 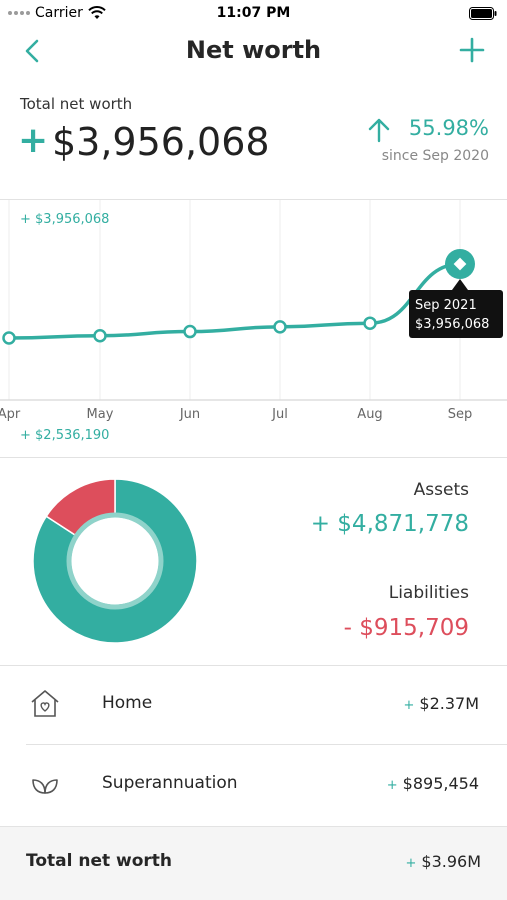 What do you see at coordinates (97, 12) in the screenshot?
I see `wifi-icon` at bounding box center [97, 12].